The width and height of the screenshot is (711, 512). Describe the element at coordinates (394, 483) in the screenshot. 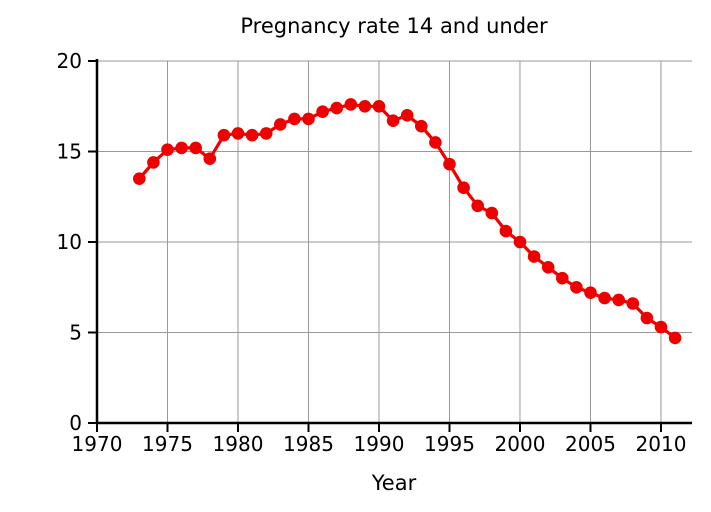

I see `x-axis-label: Year` at that location.